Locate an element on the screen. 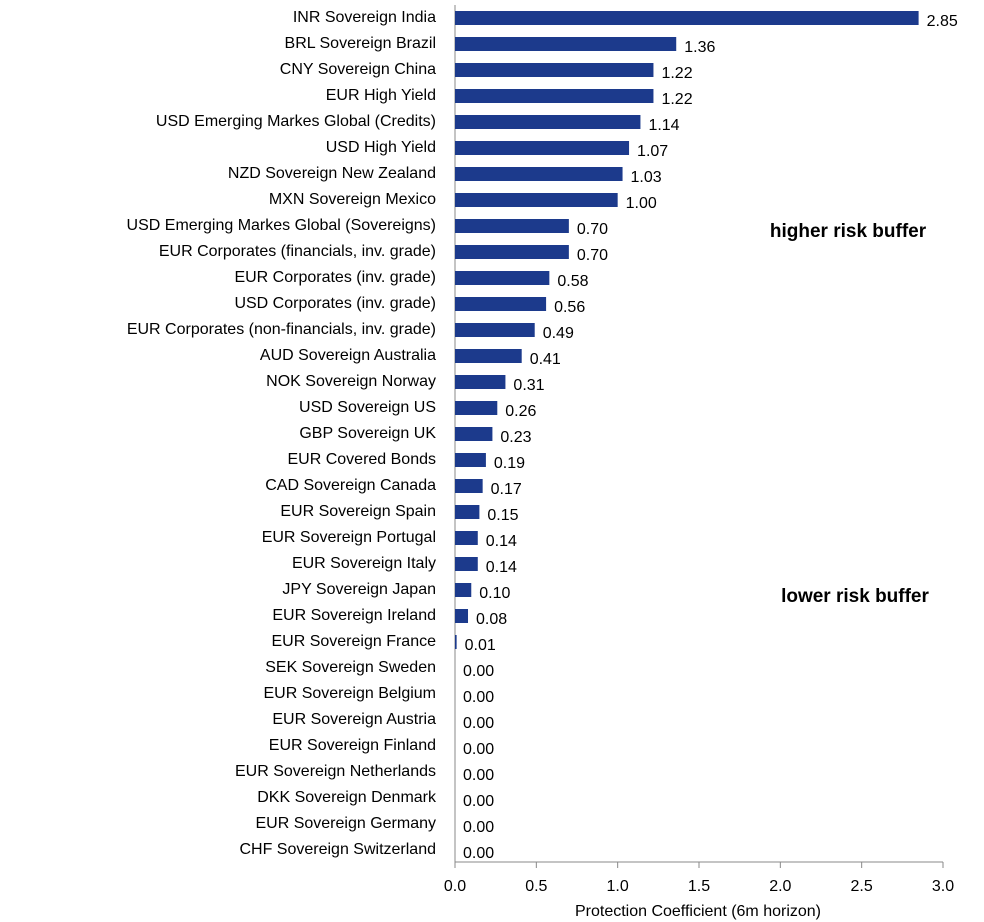 Image resolution: width=984 pixels, height=922 pixels. y-tick-label: EUR Sovereign France is located at coordinates (353, 641).